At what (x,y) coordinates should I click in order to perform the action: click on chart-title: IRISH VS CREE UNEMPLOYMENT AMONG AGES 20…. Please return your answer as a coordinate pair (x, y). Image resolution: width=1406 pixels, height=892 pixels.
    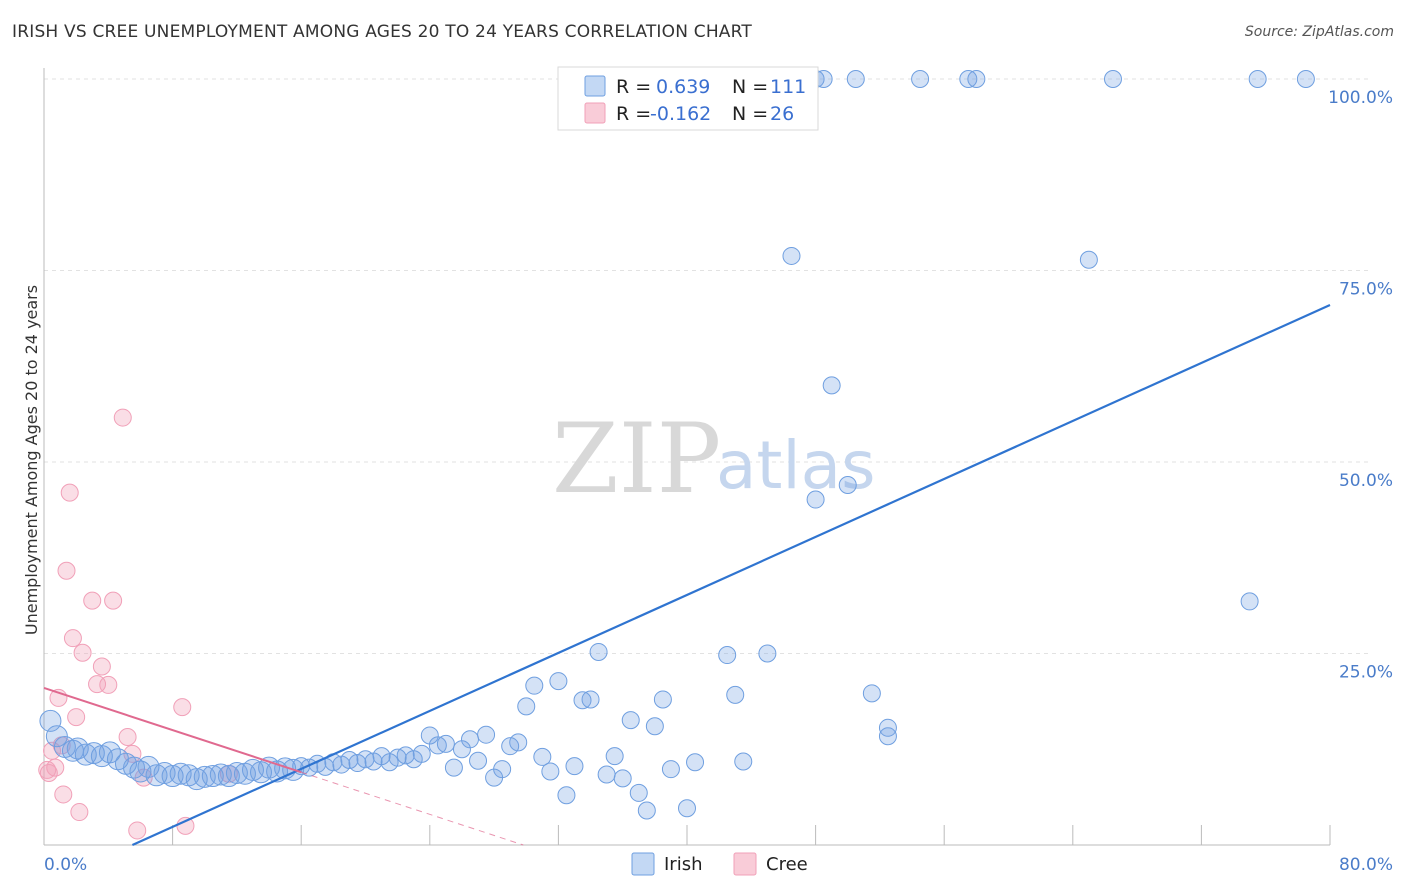
    Looking at the image, I should click on (382, 32).